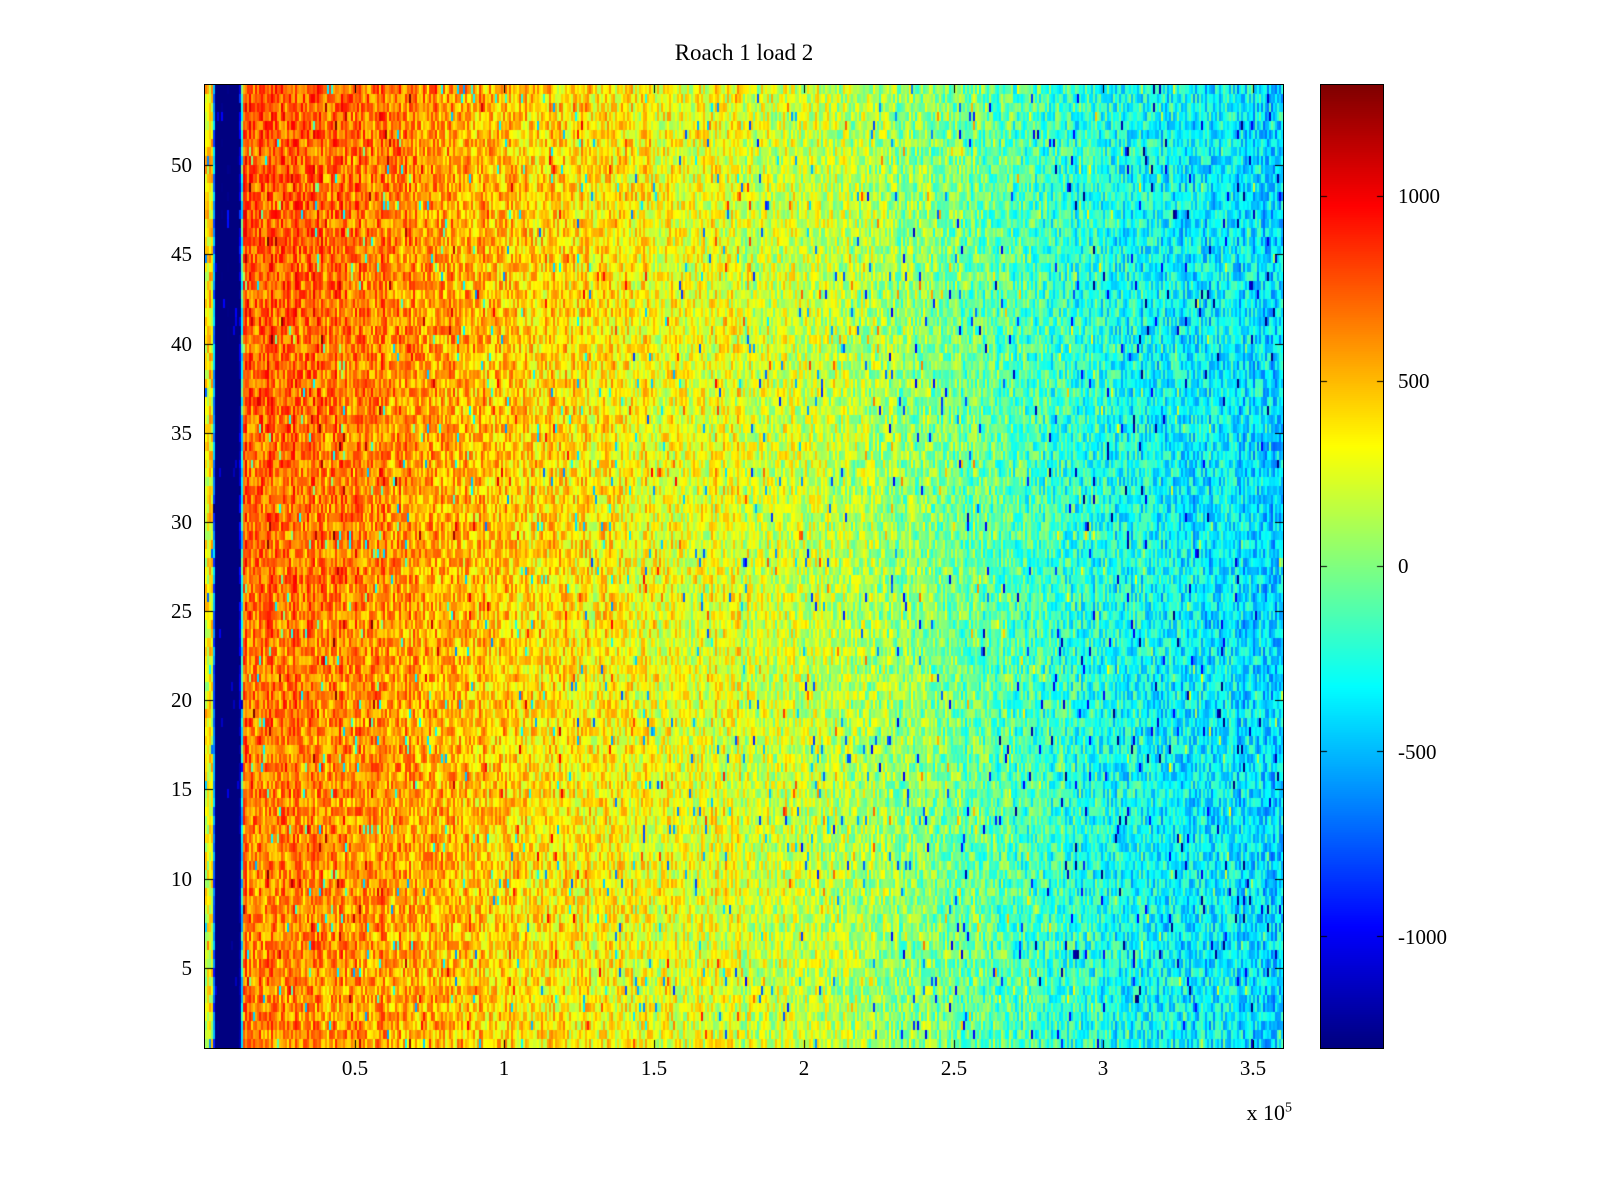  I want to click on y-tick-label: 20, so click(181, 700).